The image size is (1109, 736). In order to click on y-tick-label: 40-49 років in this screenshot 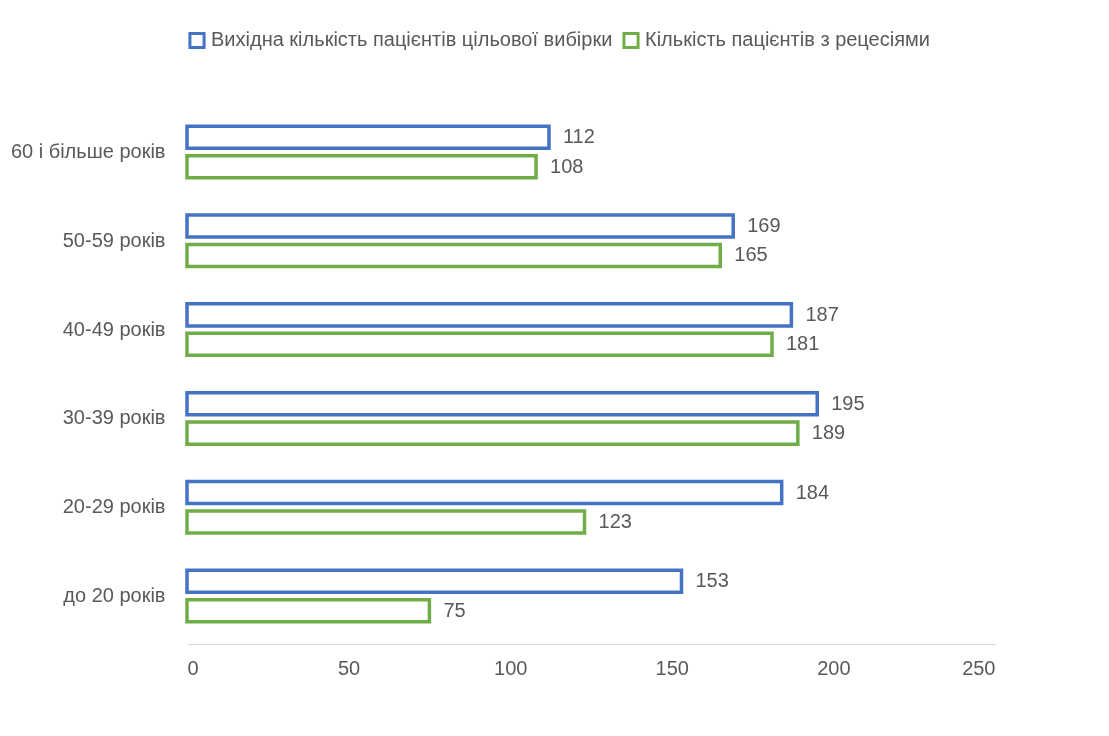, I will do `click(114, 328)`.